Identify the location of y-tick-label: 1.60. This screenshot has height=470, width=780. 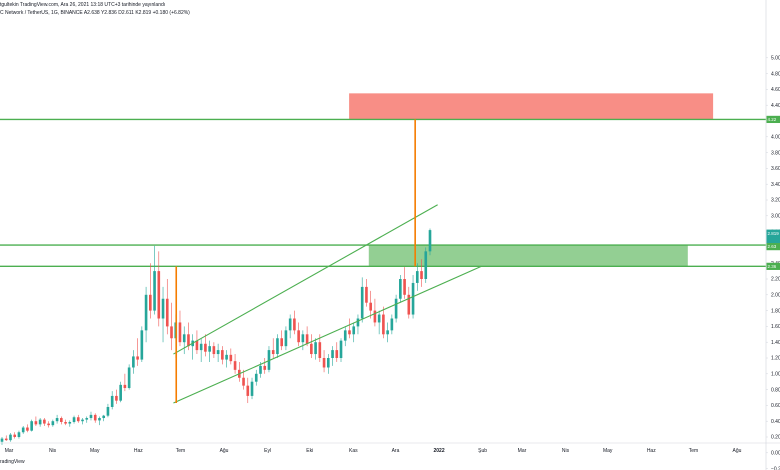
(775, 327).